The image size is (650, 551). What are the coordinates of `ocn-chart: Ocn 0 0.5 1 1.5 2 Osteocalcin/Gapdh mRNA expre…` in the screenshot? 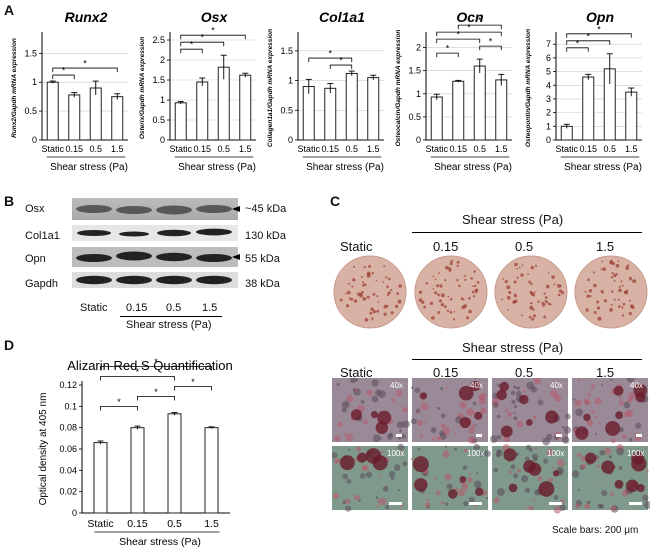 It's located at (453, 91).